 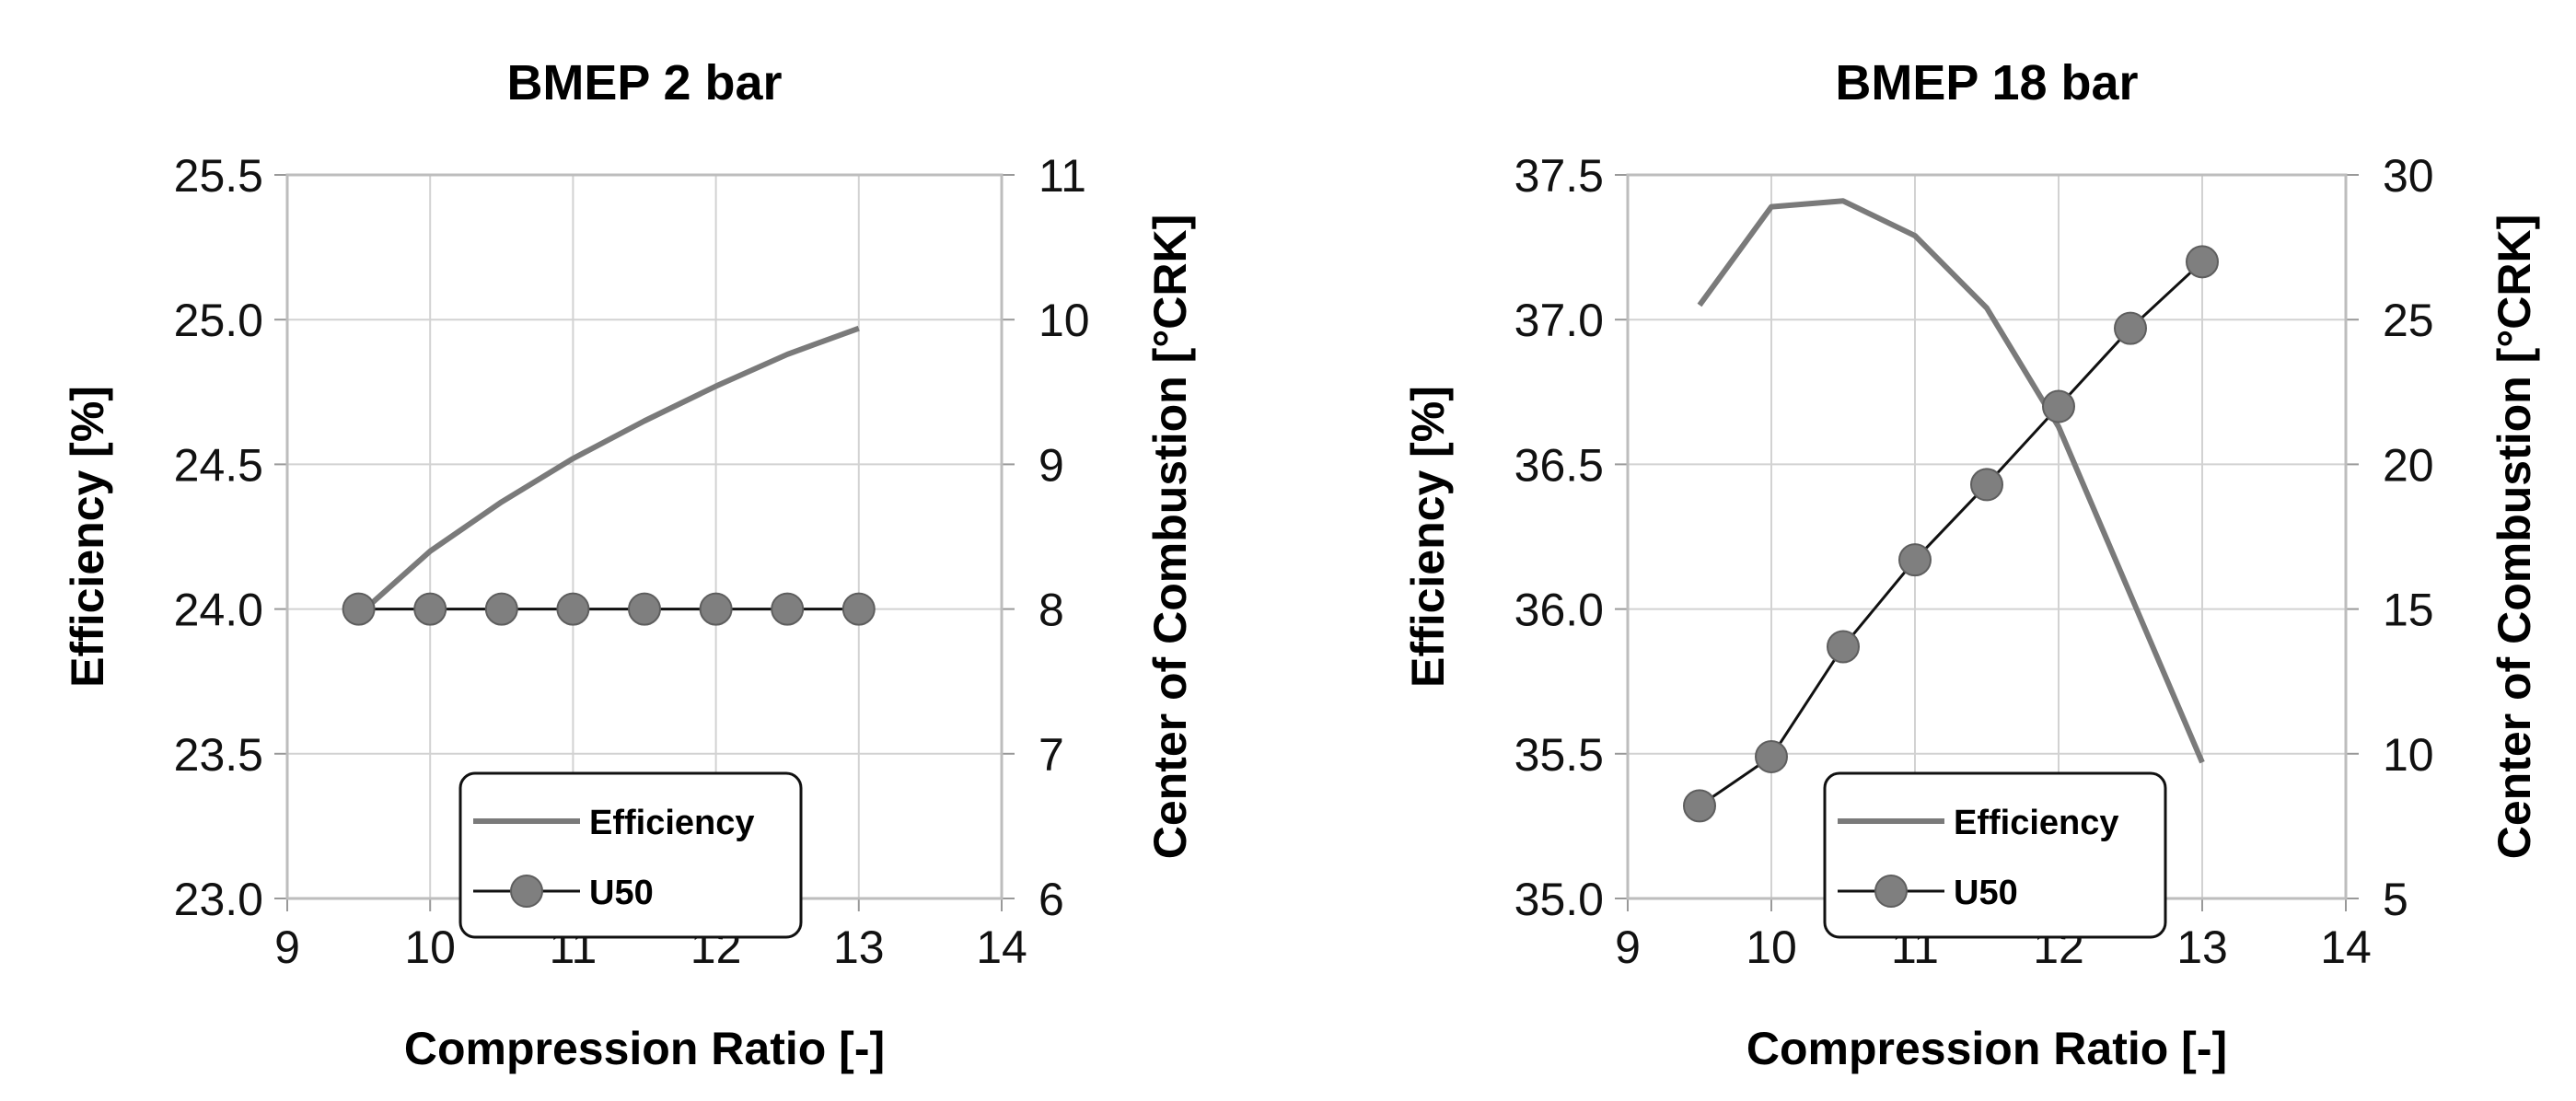 What do you see at coordinates (2408, 610) in the screenshot?
I see `y2-tick-label: 15` at bounding box center [2408, 610].